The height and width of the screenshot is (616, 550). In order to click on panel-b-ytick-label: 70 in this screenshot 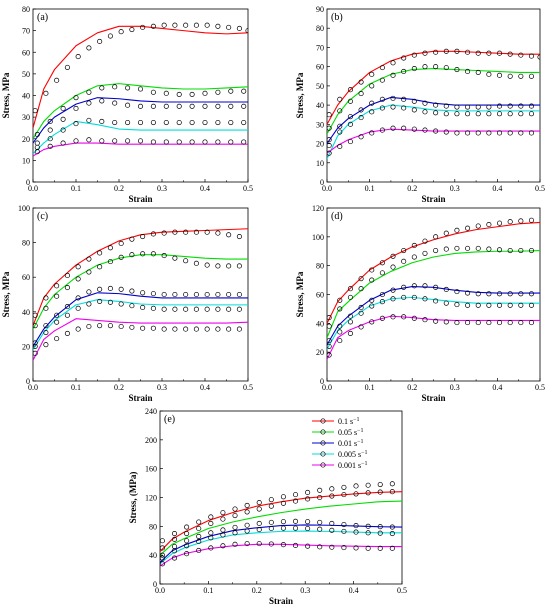, I will do `click(320, 47)`.